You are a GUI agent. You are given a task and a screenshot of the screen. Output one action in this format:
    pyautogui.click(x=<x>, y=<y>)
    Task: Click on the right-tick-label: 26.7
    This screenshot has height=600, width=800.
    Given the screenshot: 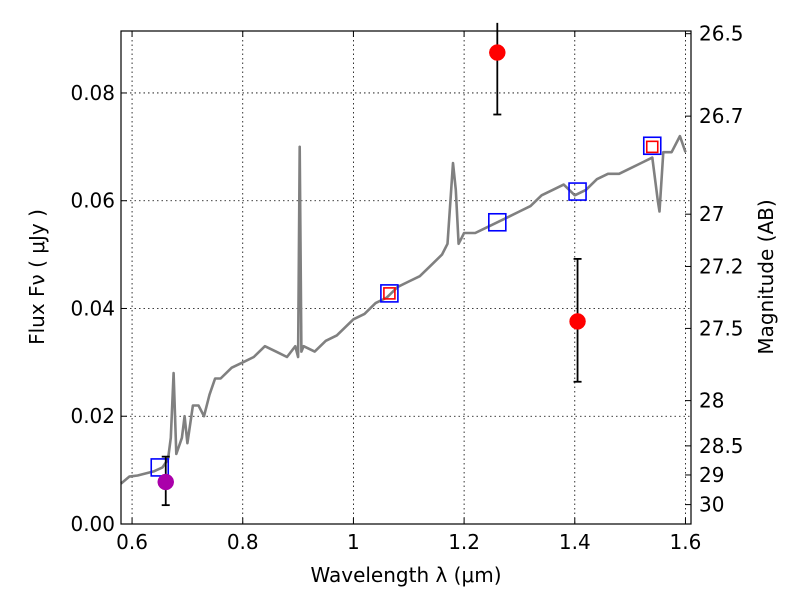 What is the action you would take?
    pyautogui.click(x=721, y=116)
    